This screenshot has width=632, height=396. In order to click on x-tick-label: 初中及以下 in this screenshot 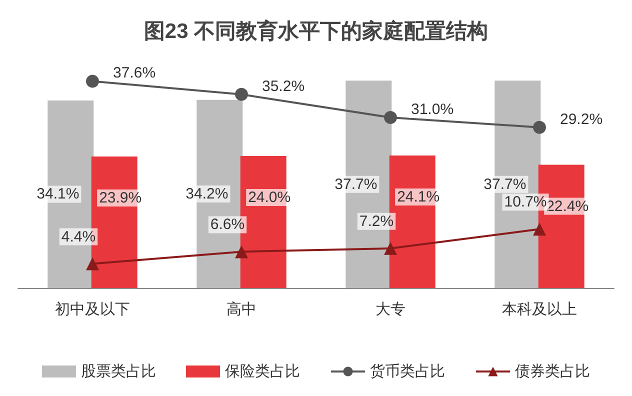, I will do `click(92, 309)`.